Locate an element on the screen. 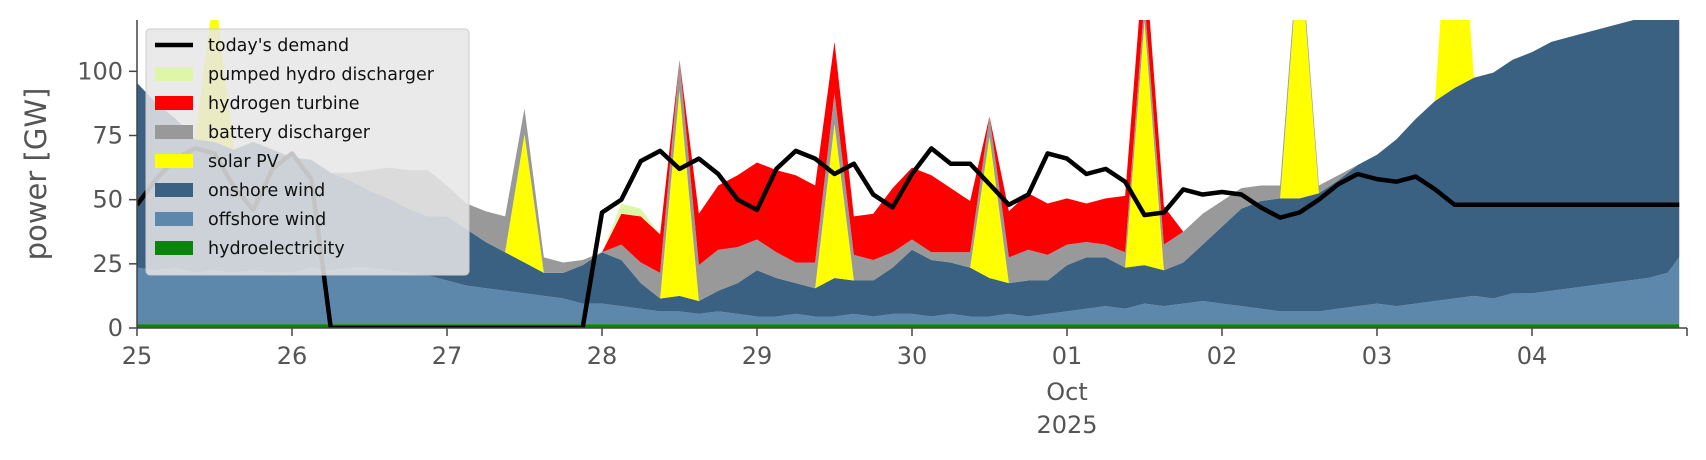 The image size is (1706, 460). x-tick-label: 25 is located at coordinates (137, 356).